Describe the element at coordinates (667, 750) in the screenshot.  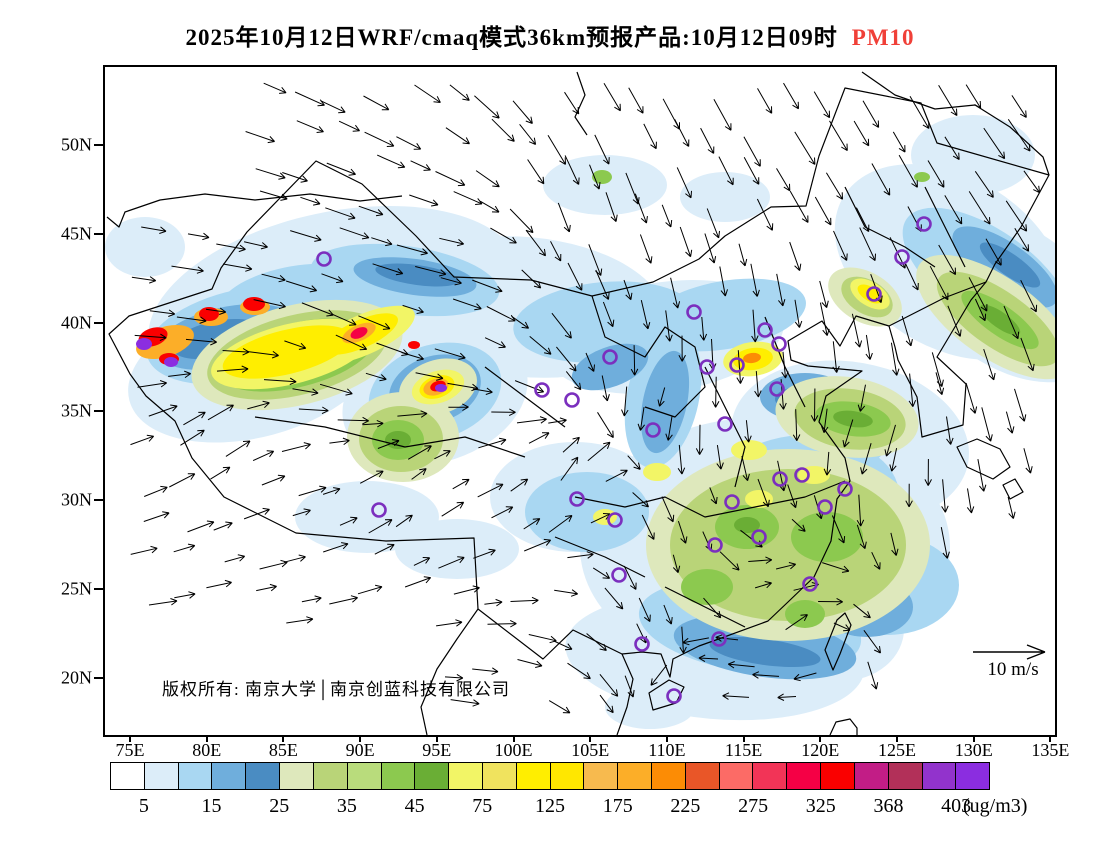
I see `lon-tick-label: 110E` at that location.